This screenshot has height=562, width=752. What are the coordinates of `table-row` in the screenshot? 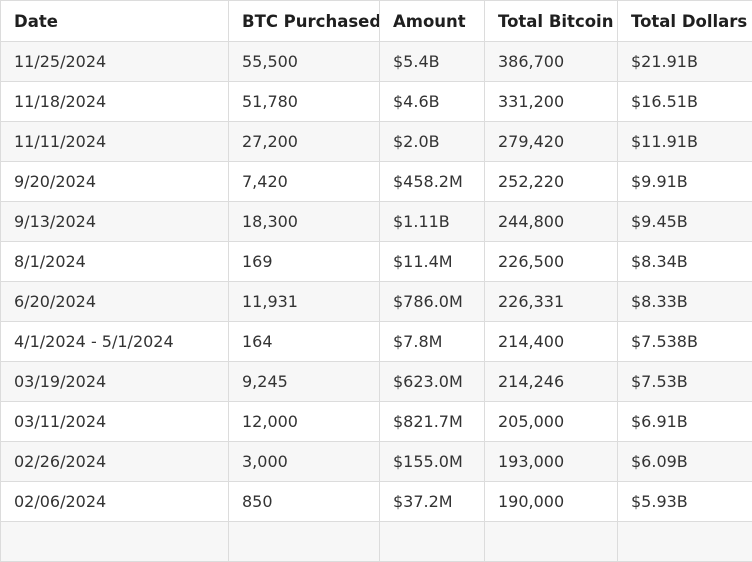 It's located at (376, 542).